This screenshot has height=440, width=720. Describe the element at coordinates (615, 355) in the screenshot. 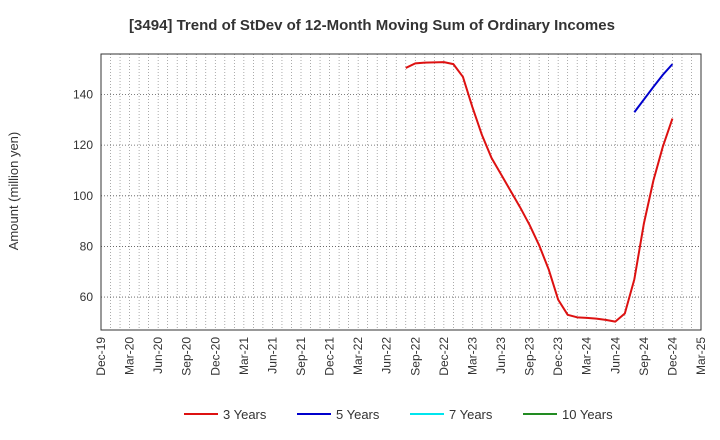

I see `x-tick-label: Jun-24` at that location.